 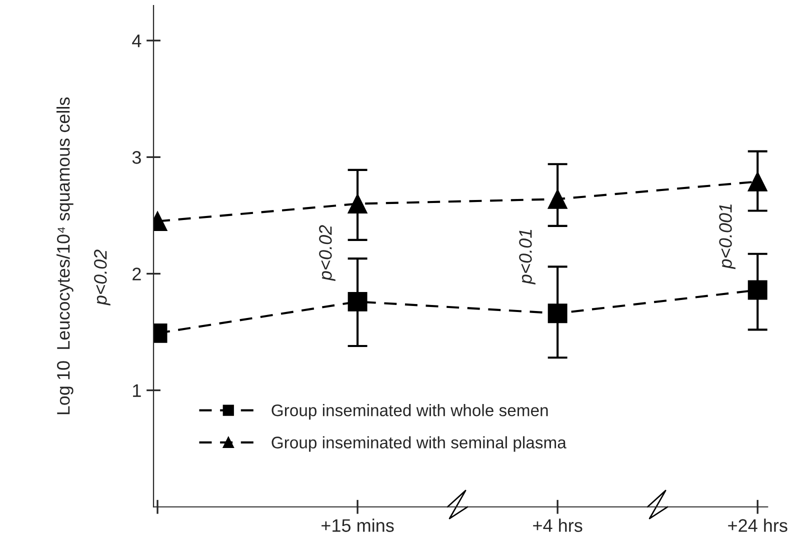 I want to click on x-tick-label: +4 hrs, so click(x=557, y=525).